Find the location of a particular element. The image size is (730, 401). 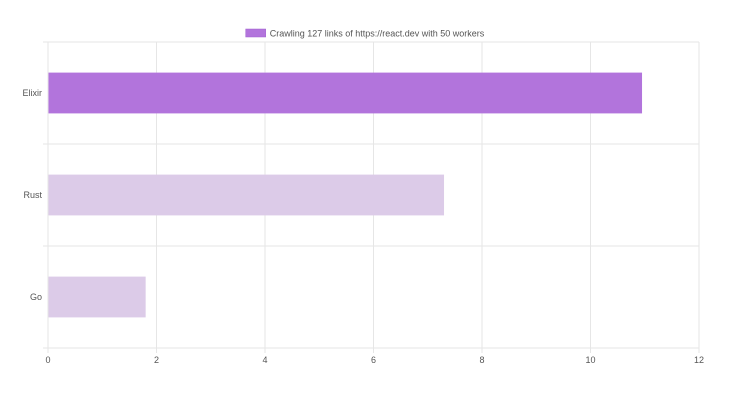

category-label-elixir: Elixir is located at coordinates (33, 93).